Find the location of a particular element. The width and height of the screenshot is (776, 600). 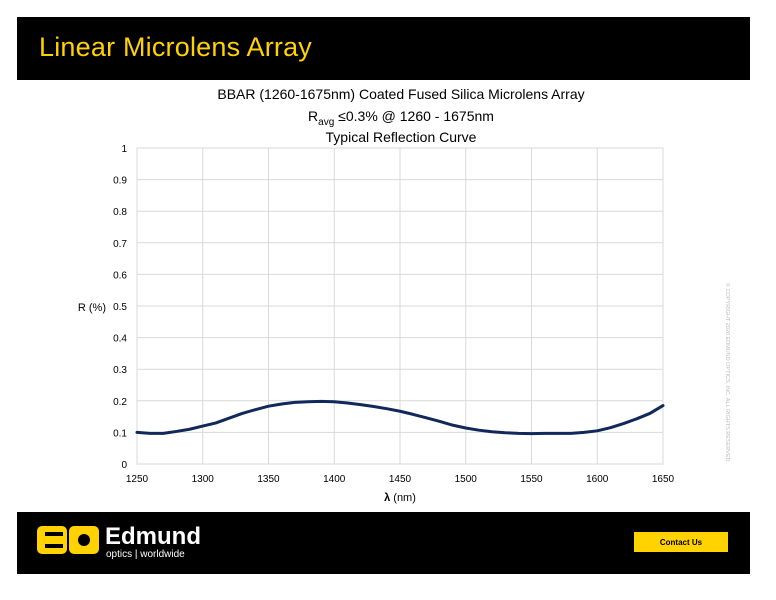

y-tick-label: 0.5 is located at coordinates (120, 307).